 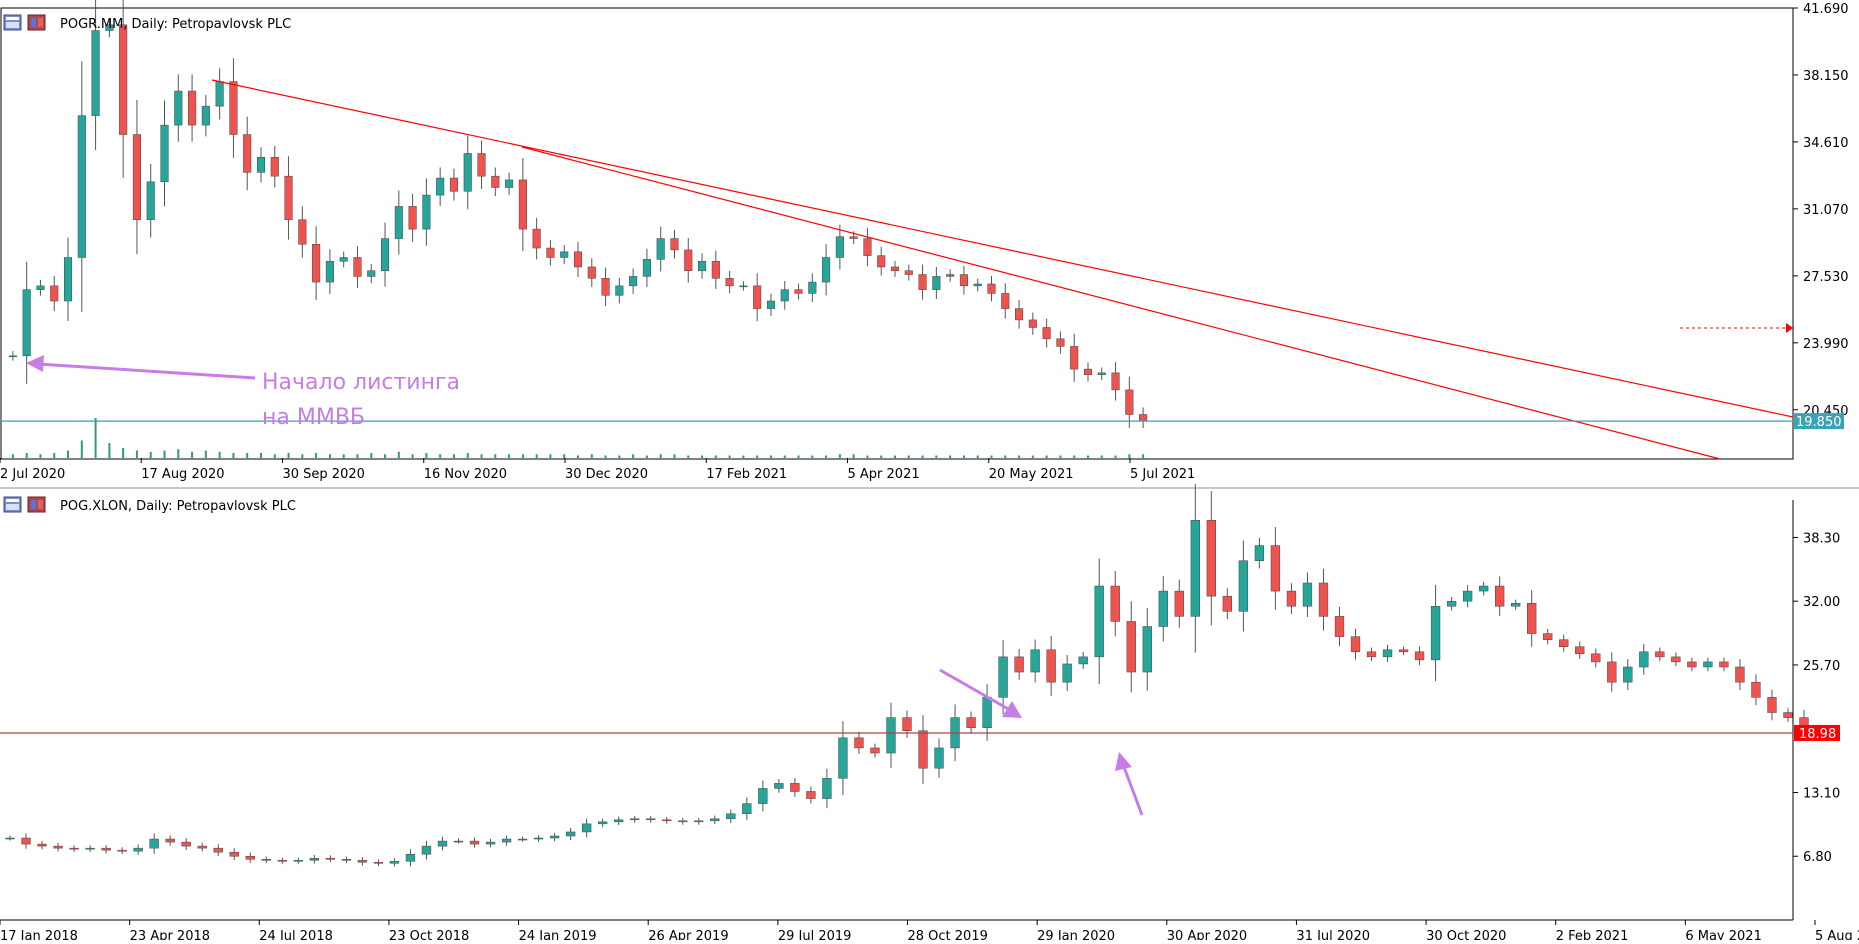 I want to click on y-tick-label: 34.610, so click(x=1826, y=143).